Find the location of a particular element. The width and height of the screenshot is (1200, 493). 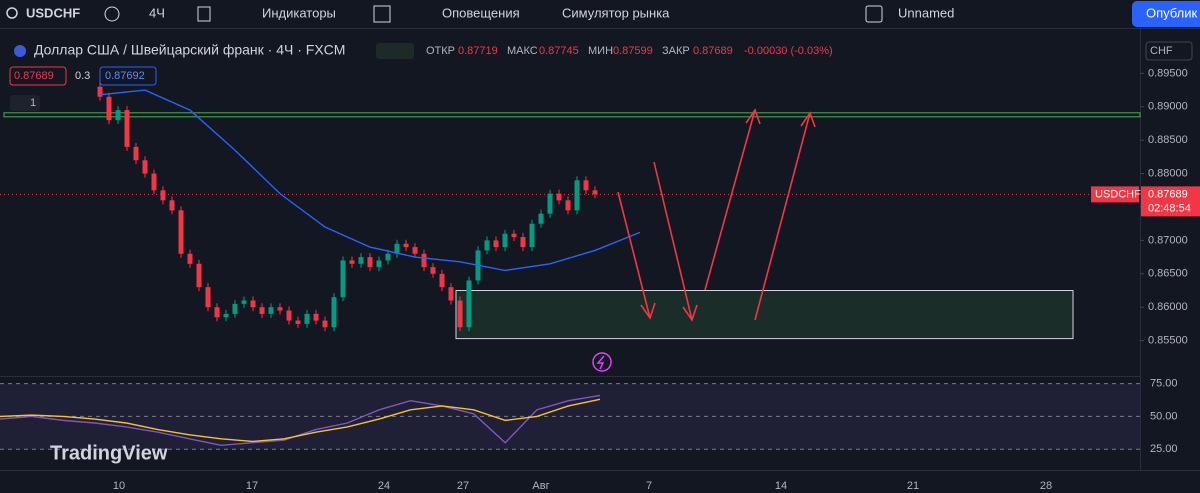

search-icon is located at coordinates (12, 13).